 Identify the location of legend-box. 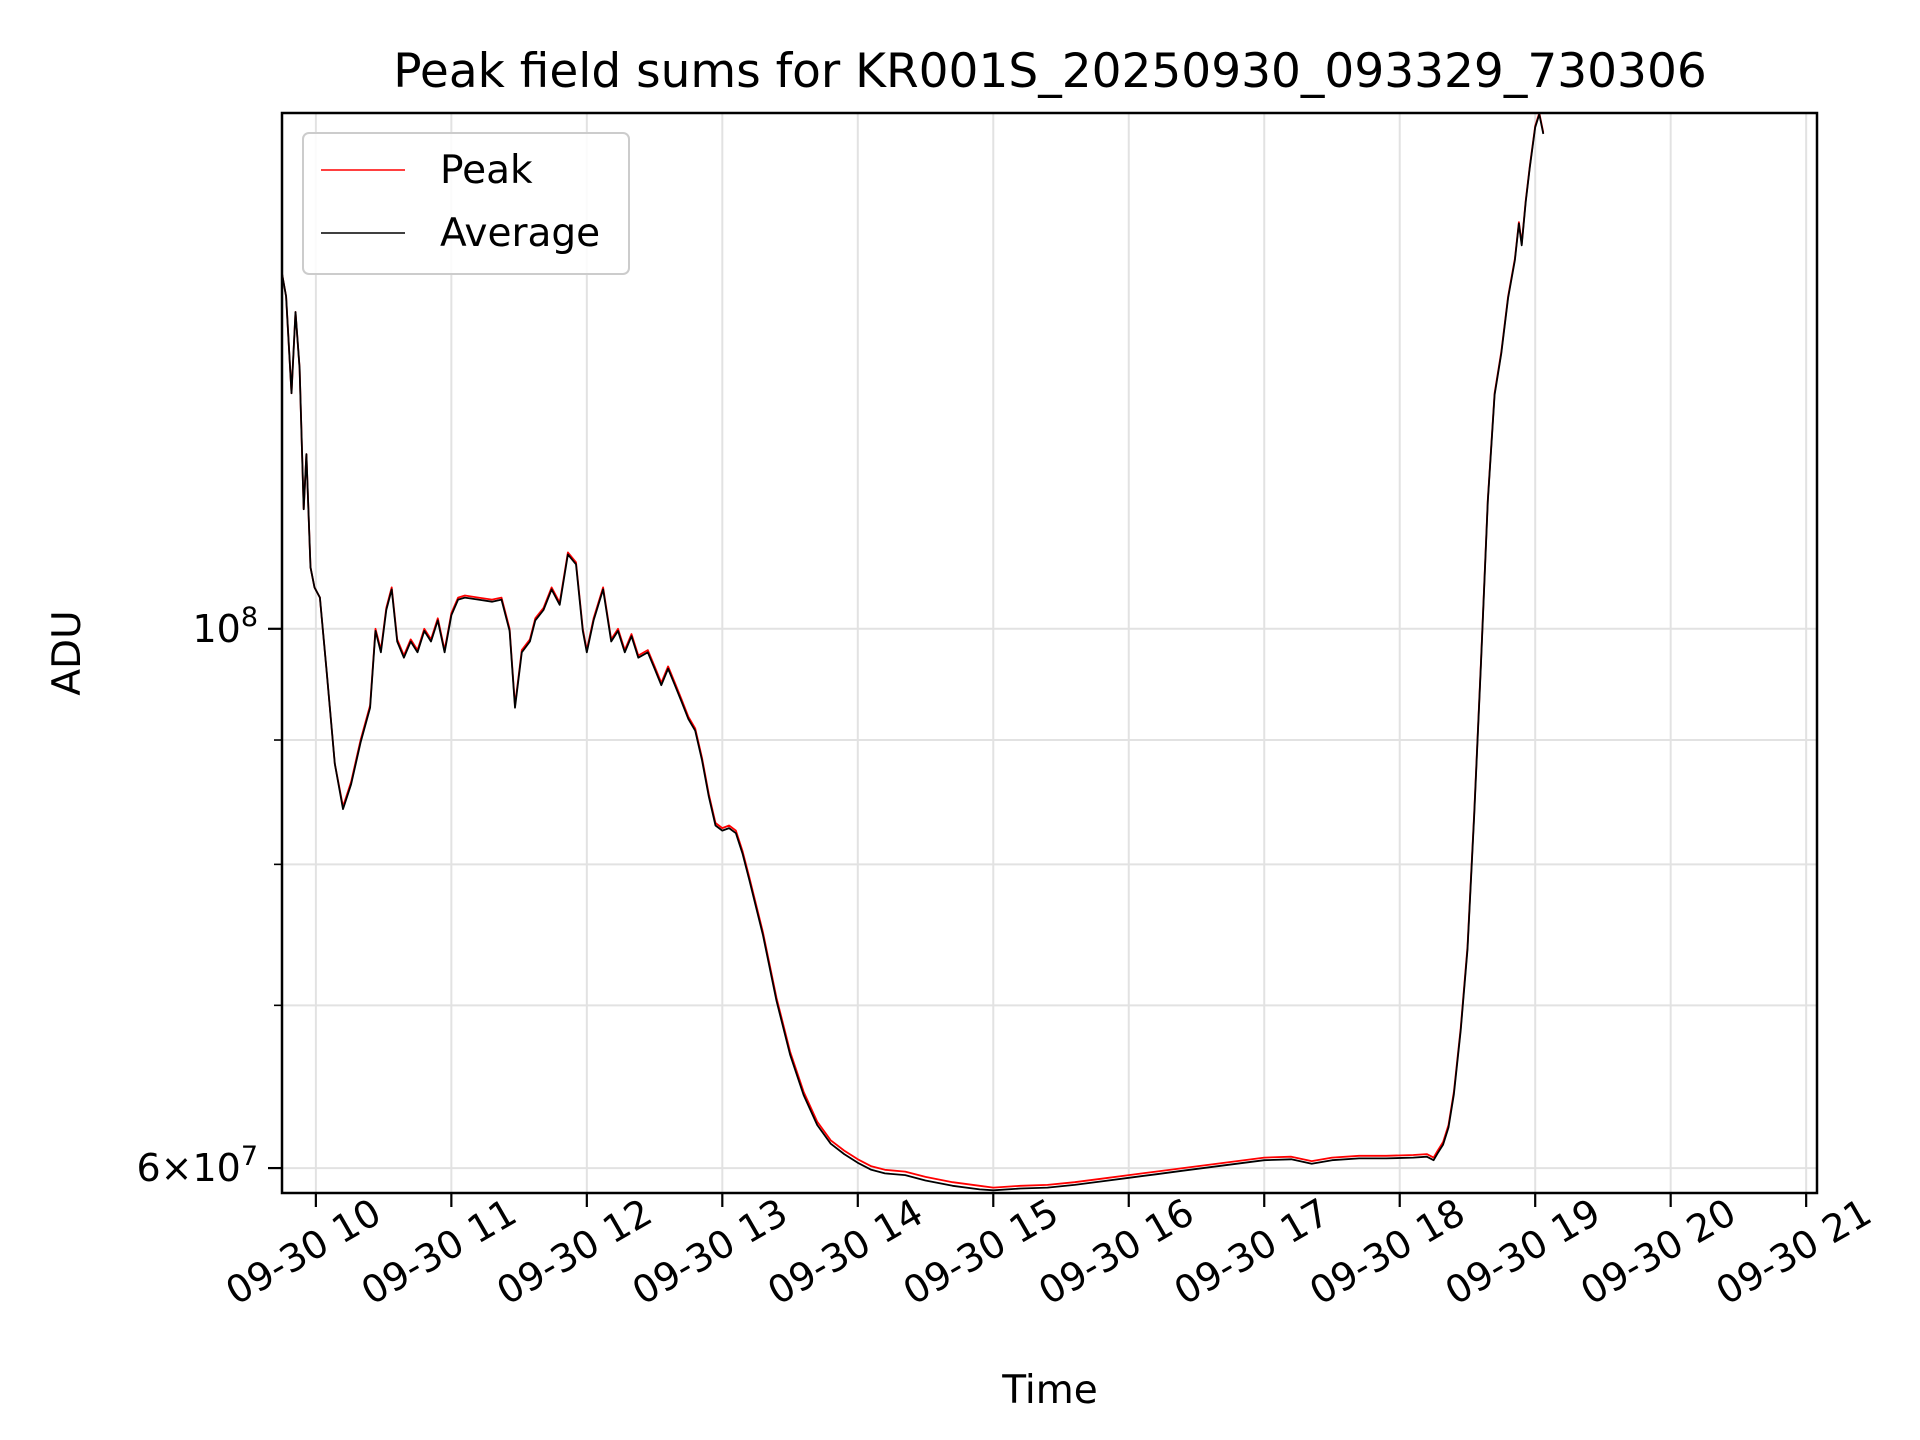
(466, 203).